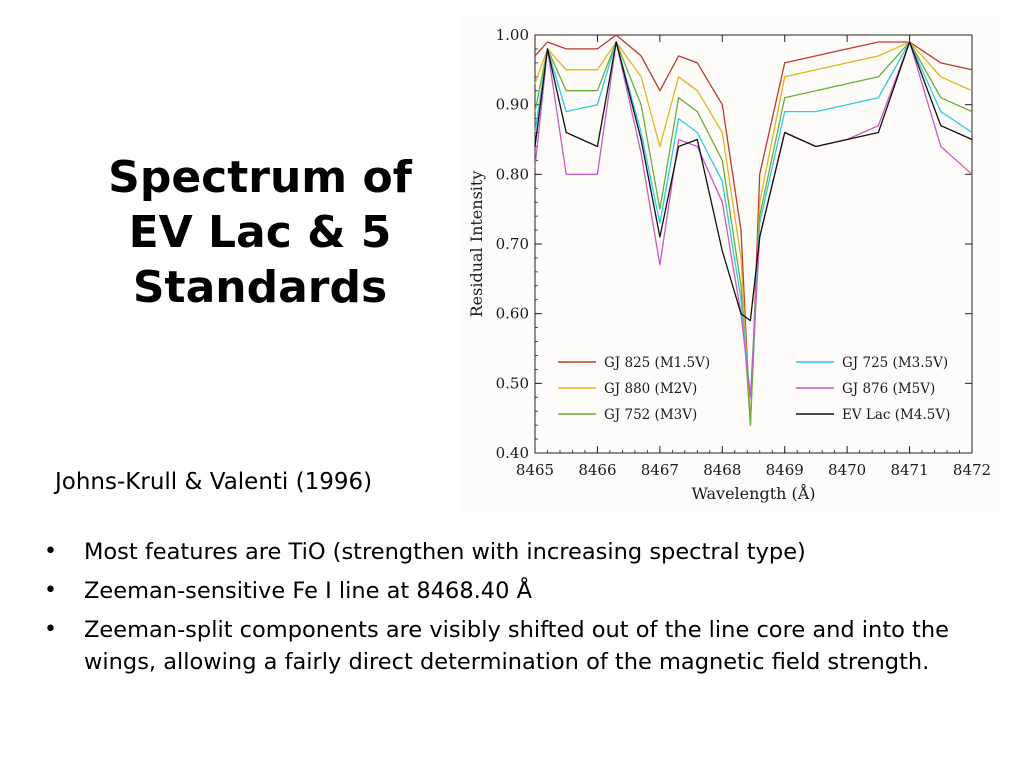 Image resolution: width=1024 pixels, height=768 pixels. I want to click on bullet-text: Zeeman-sensitive Fe I line at 8468.40 Å, so click(308, 591).